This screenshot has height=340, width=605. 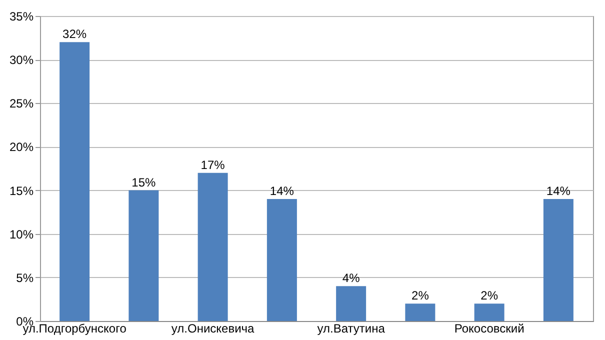 What do you see at coordinates (25, 277) in the screenshot?
I see `y-tick-label: 5%` at bounding box center [25, 277].